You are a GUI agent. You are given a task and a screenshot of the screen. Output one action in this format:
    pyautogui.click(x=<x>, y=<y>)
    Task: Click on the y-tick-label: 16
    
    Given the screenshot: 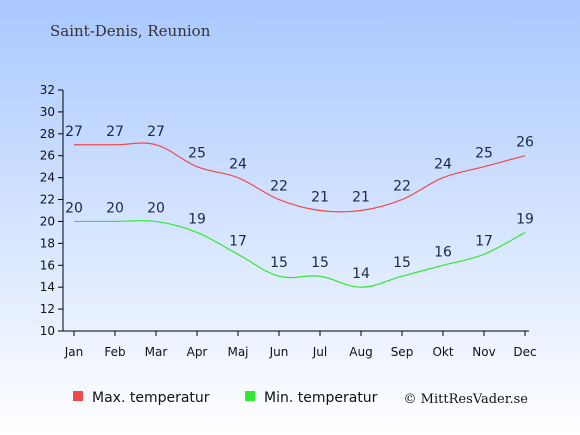 What is the action you would take?
    pyautogui.click(x=47, y=265)
    